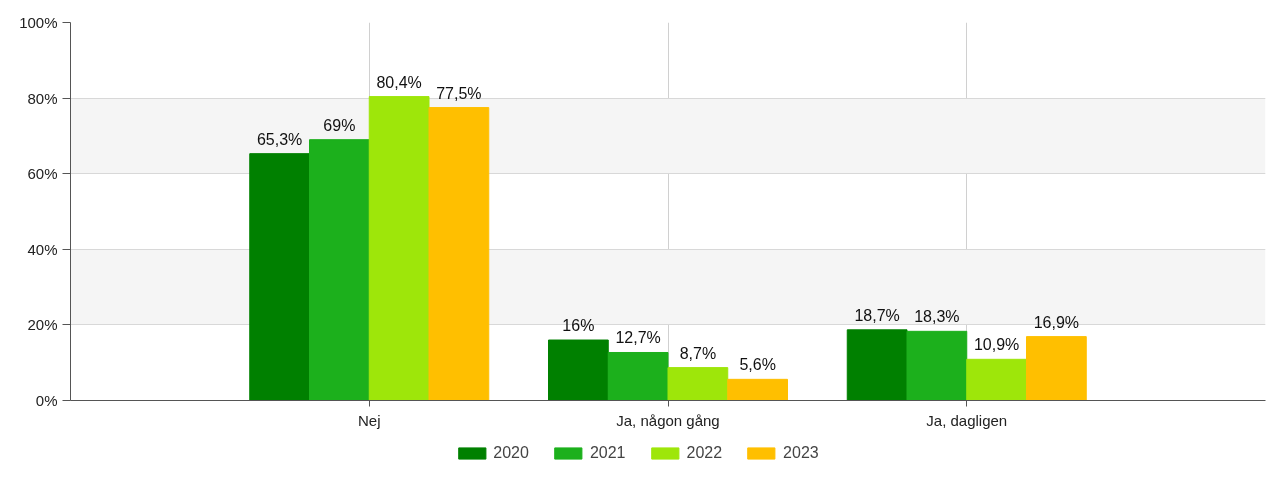 Image resolution: width=1278 pixels, height=484 pixels. I want to click on data-label: 12,7%, so click(638, 338).